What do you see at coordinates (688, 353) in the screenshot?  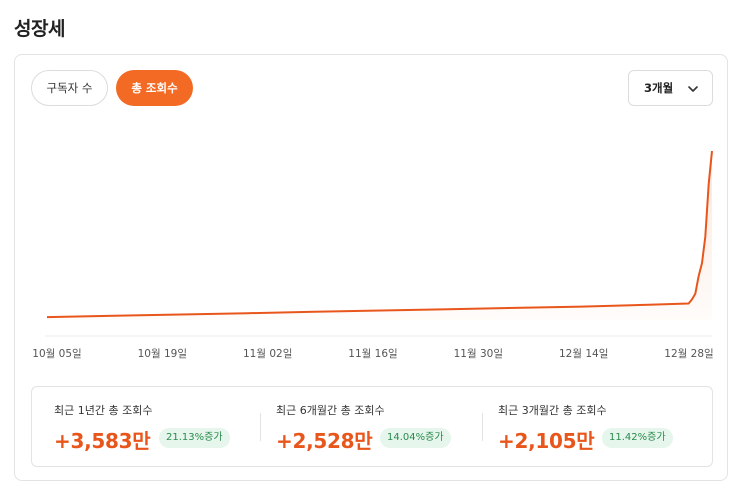 I see `x-tick-label: 12월 28일` at bounding box center [688, 353].